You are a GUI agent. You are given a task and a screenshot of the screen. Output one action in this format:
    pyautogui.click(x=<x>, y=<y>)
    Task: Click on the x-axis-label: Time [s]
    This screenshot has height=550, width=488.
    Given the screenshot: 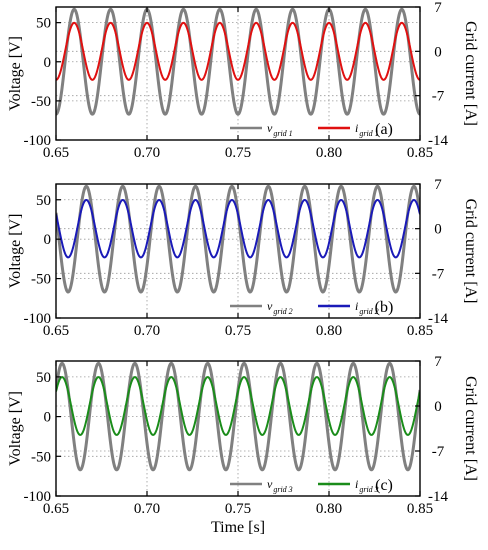 What is the action you would take?
    pyautogui.click(x=238, y=527)
    